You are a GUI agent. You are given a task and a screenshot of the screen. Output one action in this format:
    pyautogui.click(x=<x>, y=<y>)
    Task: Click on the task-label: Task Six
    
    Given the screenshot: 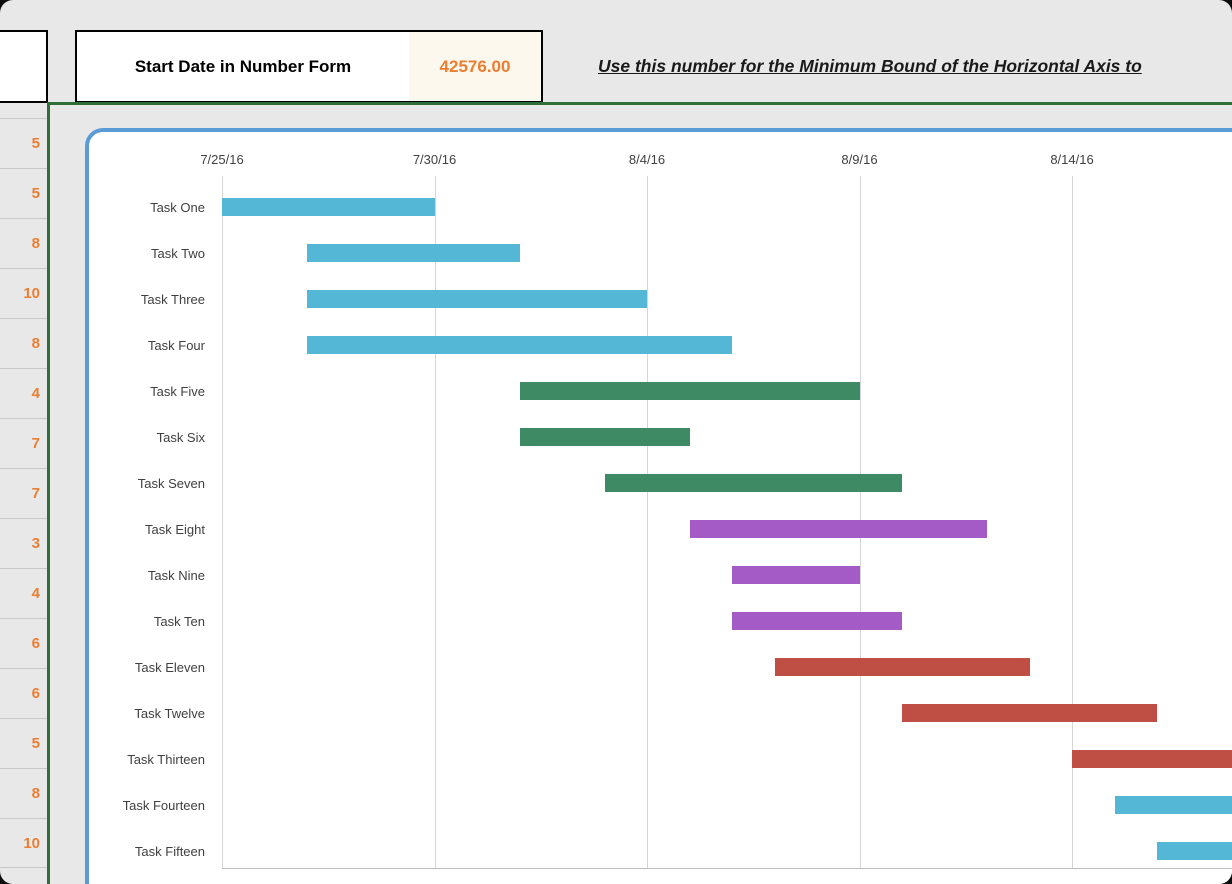 What is the action you would take?
    pyautogui.click(x=180, y=437)
    